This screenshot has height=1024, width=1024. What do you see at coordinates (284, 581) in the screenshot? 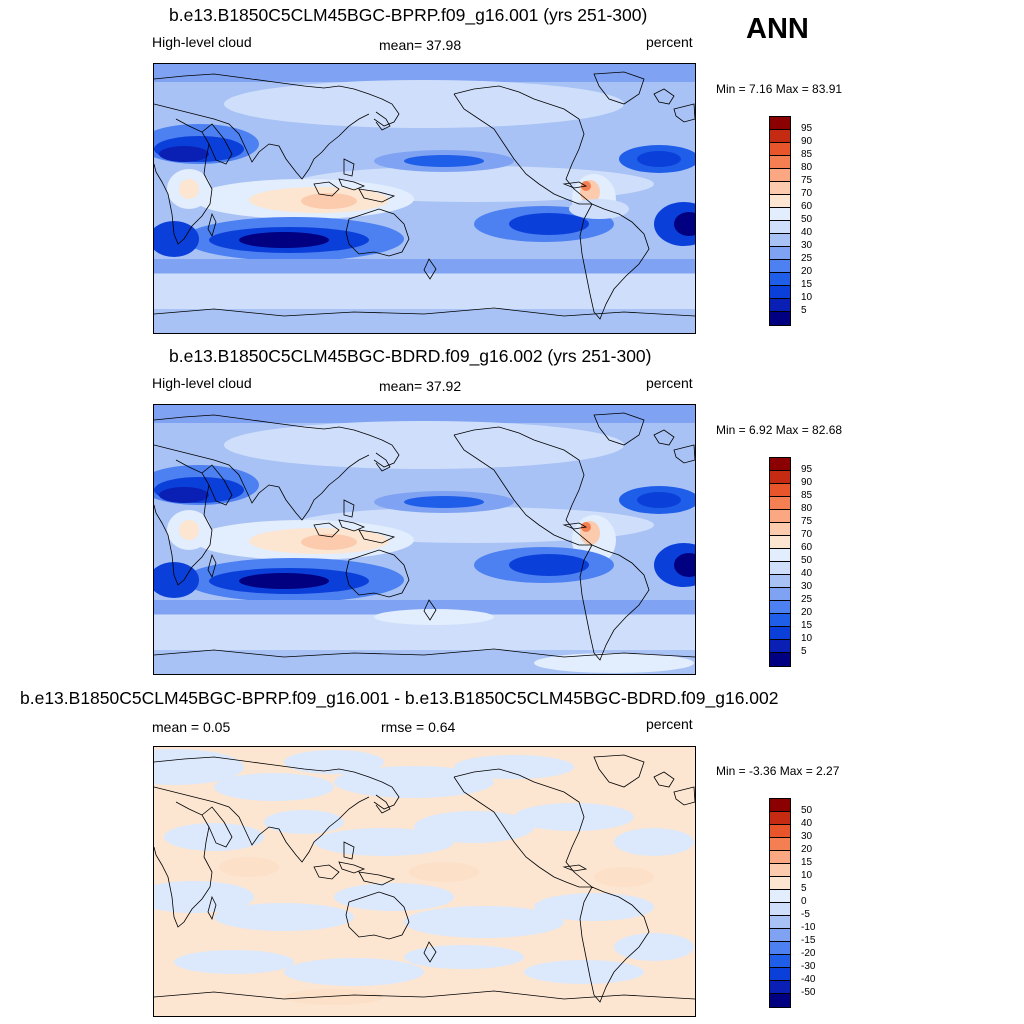
I see `region-s-indian-min` at bounding box center [284, 581].